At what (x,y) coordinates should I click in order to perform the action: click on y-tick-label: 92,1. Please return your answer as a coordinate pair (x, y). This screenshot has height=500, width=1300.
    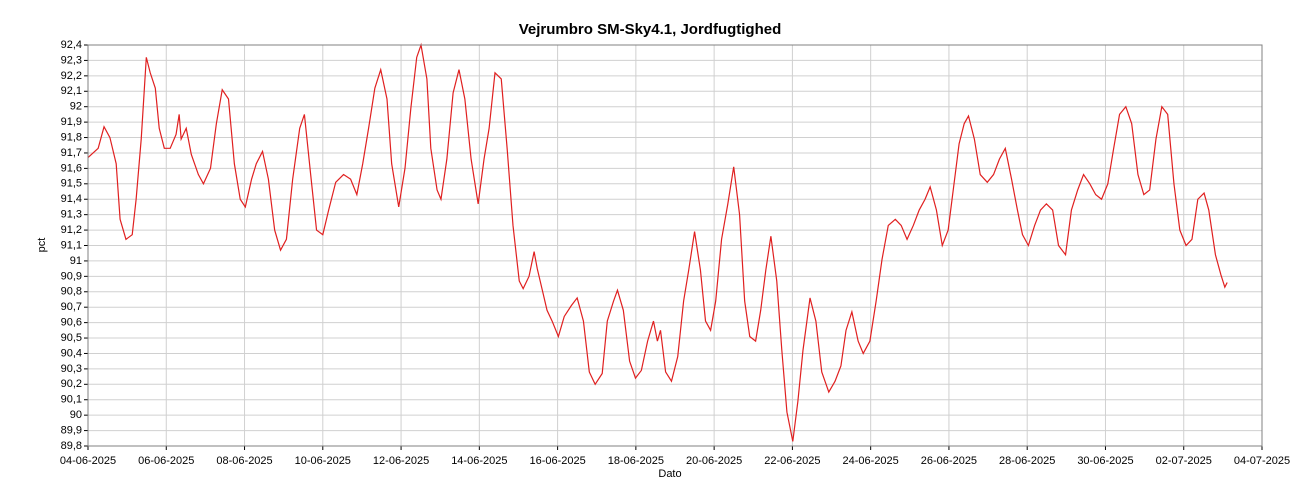
    Looking at the image, I should click on (71, 91).